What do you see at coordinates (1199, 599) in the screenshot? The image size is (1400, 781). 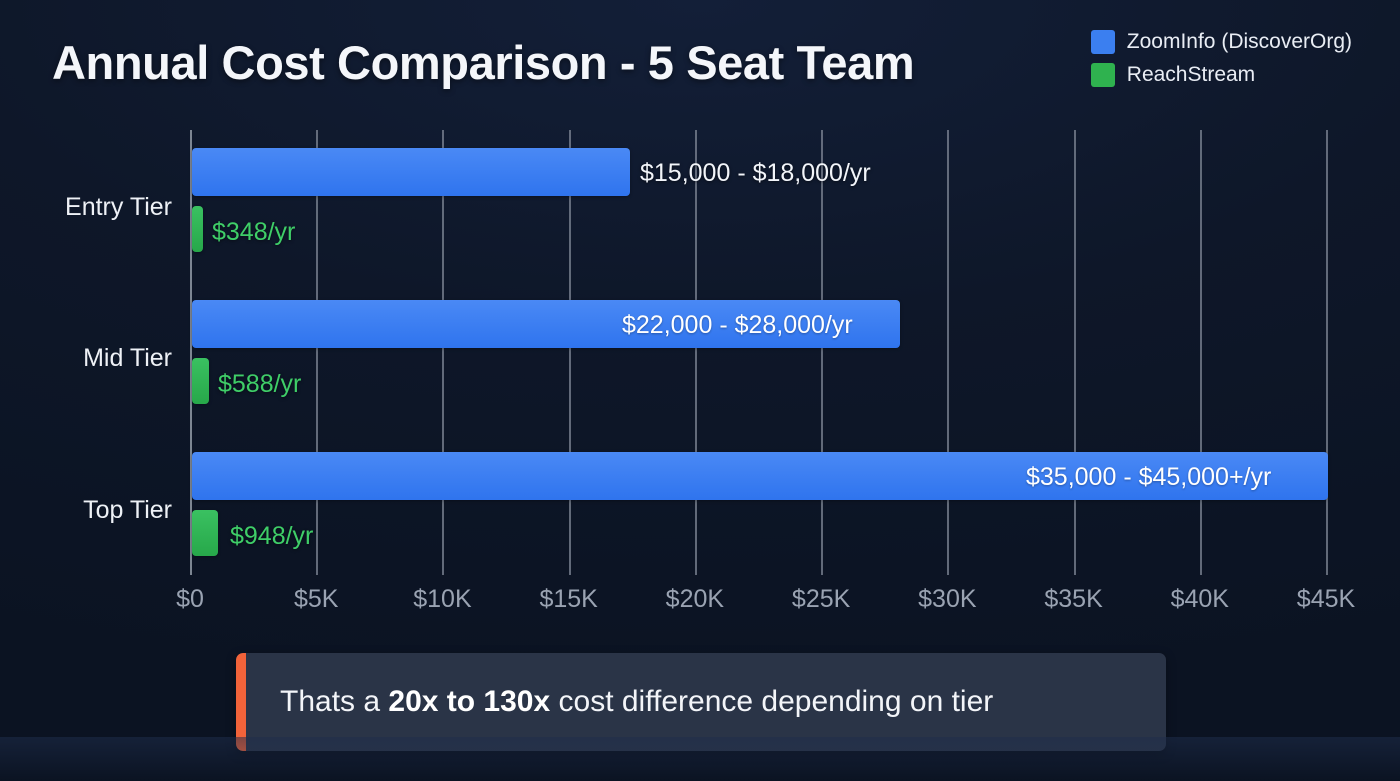 I see `x-tick-label: $40K` at bounding box center [1199, 599].